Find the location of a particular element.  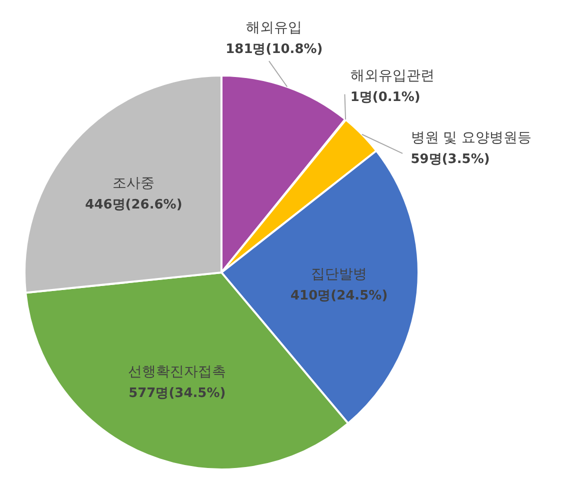

data-label: 410명(24.5%) is located at coordinates (339, 296).